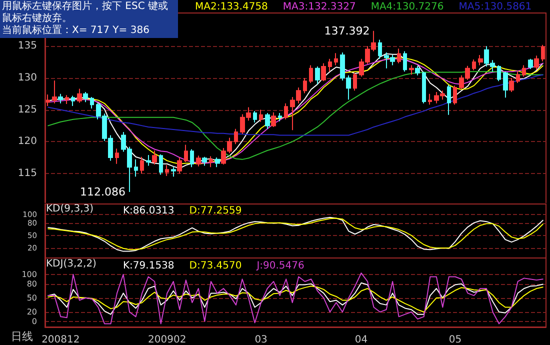 Image resolution: width=550 pixels, height=345 pixels. I want to click on x-tick-label: 05, so click(455, 339).